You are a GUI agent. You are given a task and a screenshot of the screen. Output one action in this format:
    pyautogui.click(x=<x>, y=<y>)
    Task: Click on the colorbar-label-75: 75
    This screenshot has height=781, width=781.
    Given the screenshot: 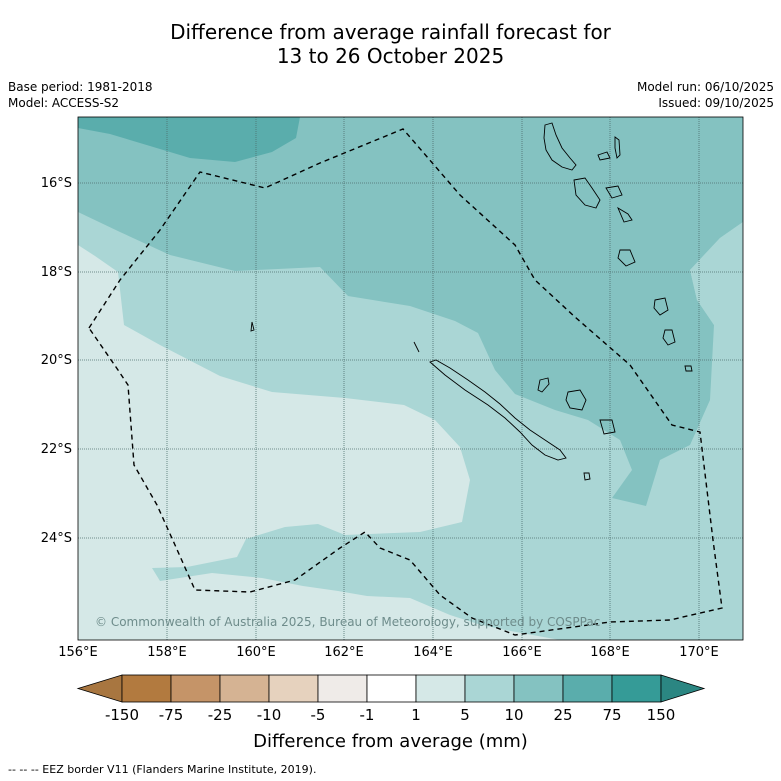 What is the action you would take?
    pyautogui.click(x=612, y=715)
    